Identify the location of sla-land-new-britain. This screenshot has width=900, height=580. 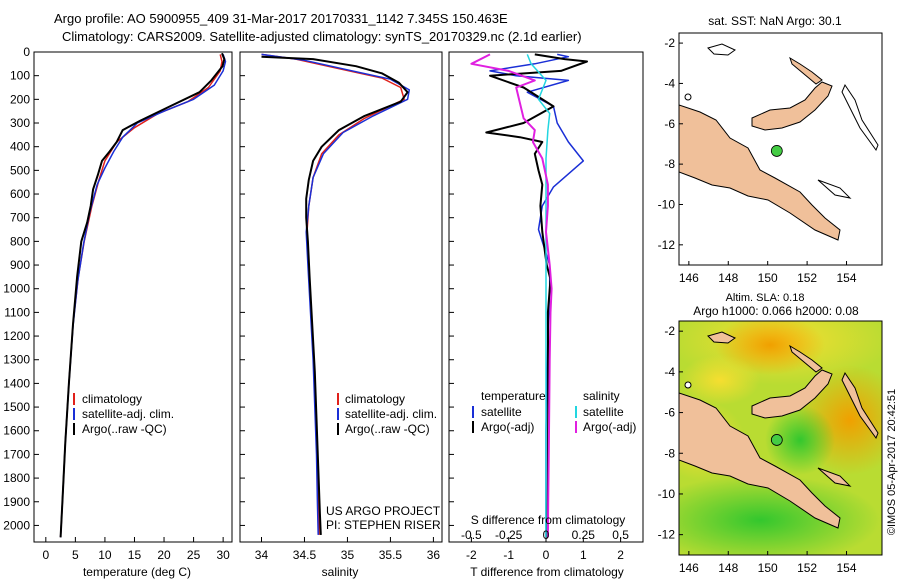
(792, 394).